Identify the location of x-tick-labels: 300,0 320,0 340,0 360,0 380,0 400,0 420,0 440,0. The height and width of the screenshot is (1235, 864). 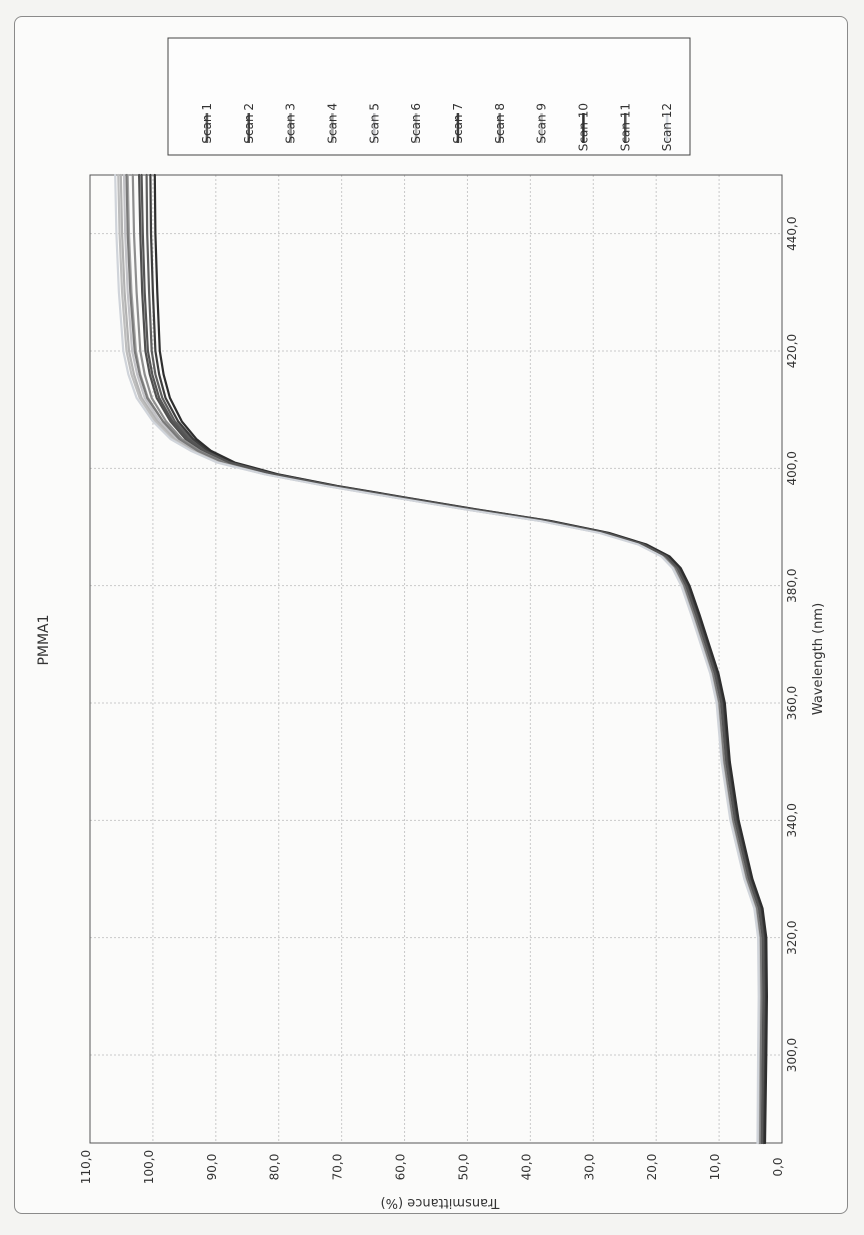
(792, 644).